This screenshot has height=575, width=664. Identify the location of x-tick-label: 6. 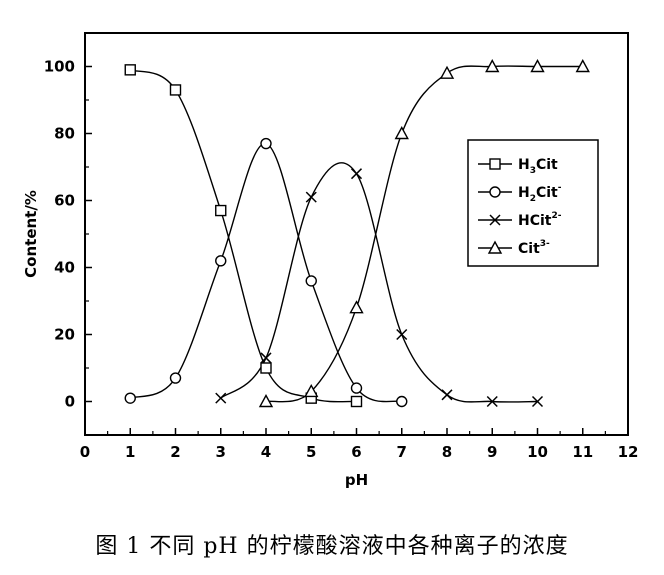
(356, 452).